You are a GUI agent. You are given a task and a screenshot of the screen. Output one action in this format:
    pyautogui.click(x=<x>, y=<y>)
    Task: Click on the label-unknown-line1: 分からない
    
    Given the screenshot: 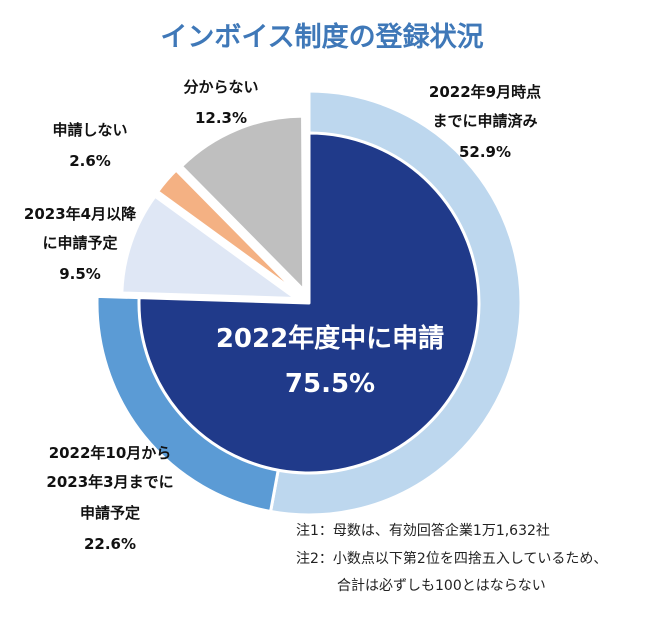 What is the action you would take?
    pyautogui.click(x=220, y=87)
    